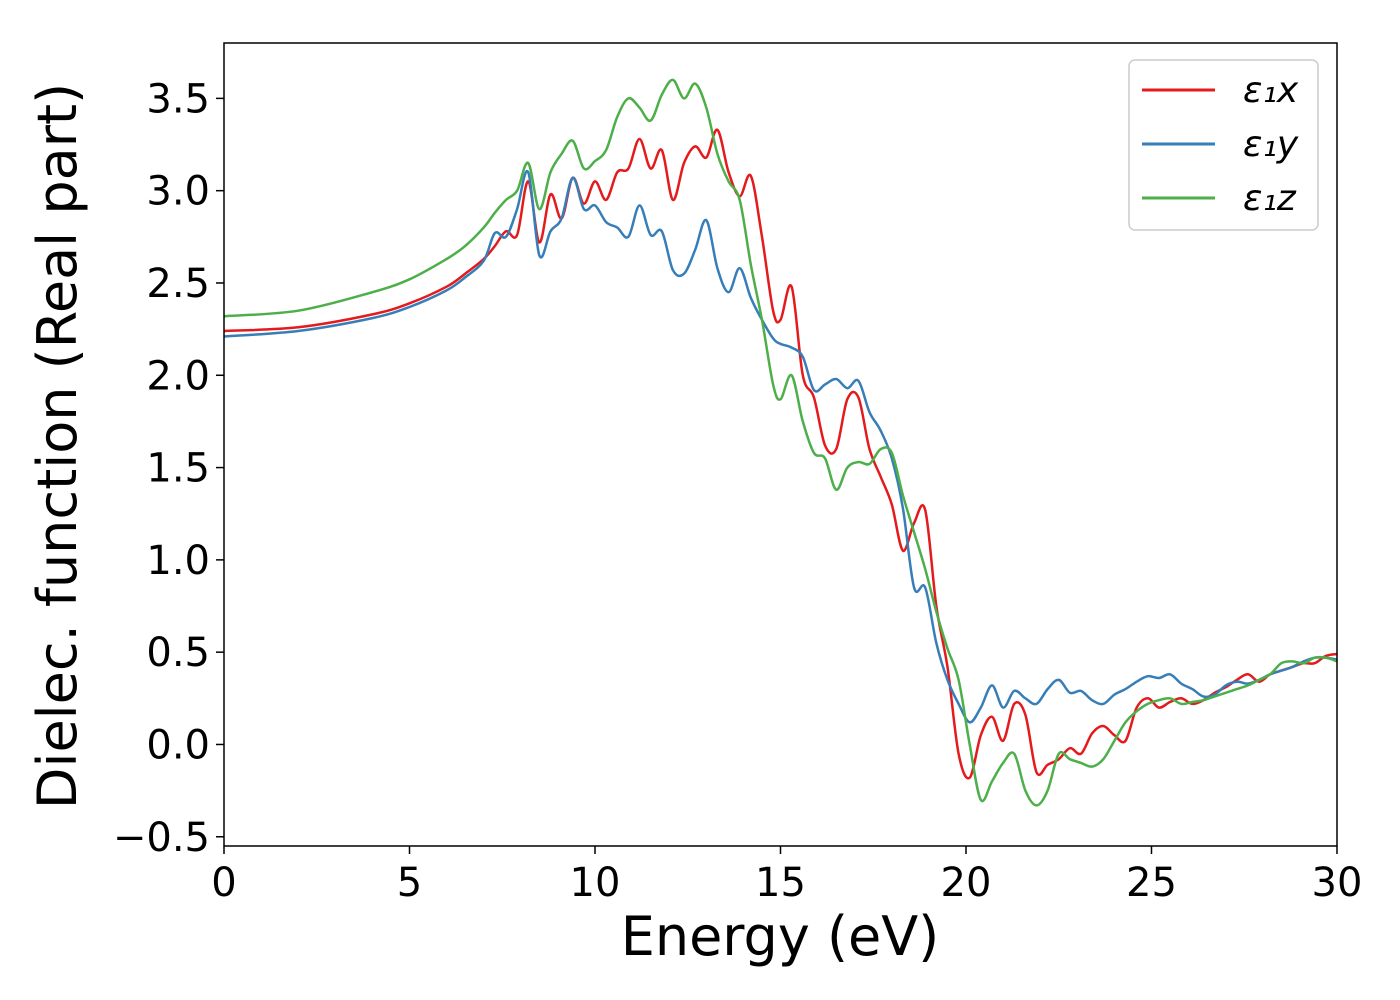 Image resolution: width=1400 pixels, height=1000 pixels. I want to click on x-tick-label: 30, so click(1337, 883).